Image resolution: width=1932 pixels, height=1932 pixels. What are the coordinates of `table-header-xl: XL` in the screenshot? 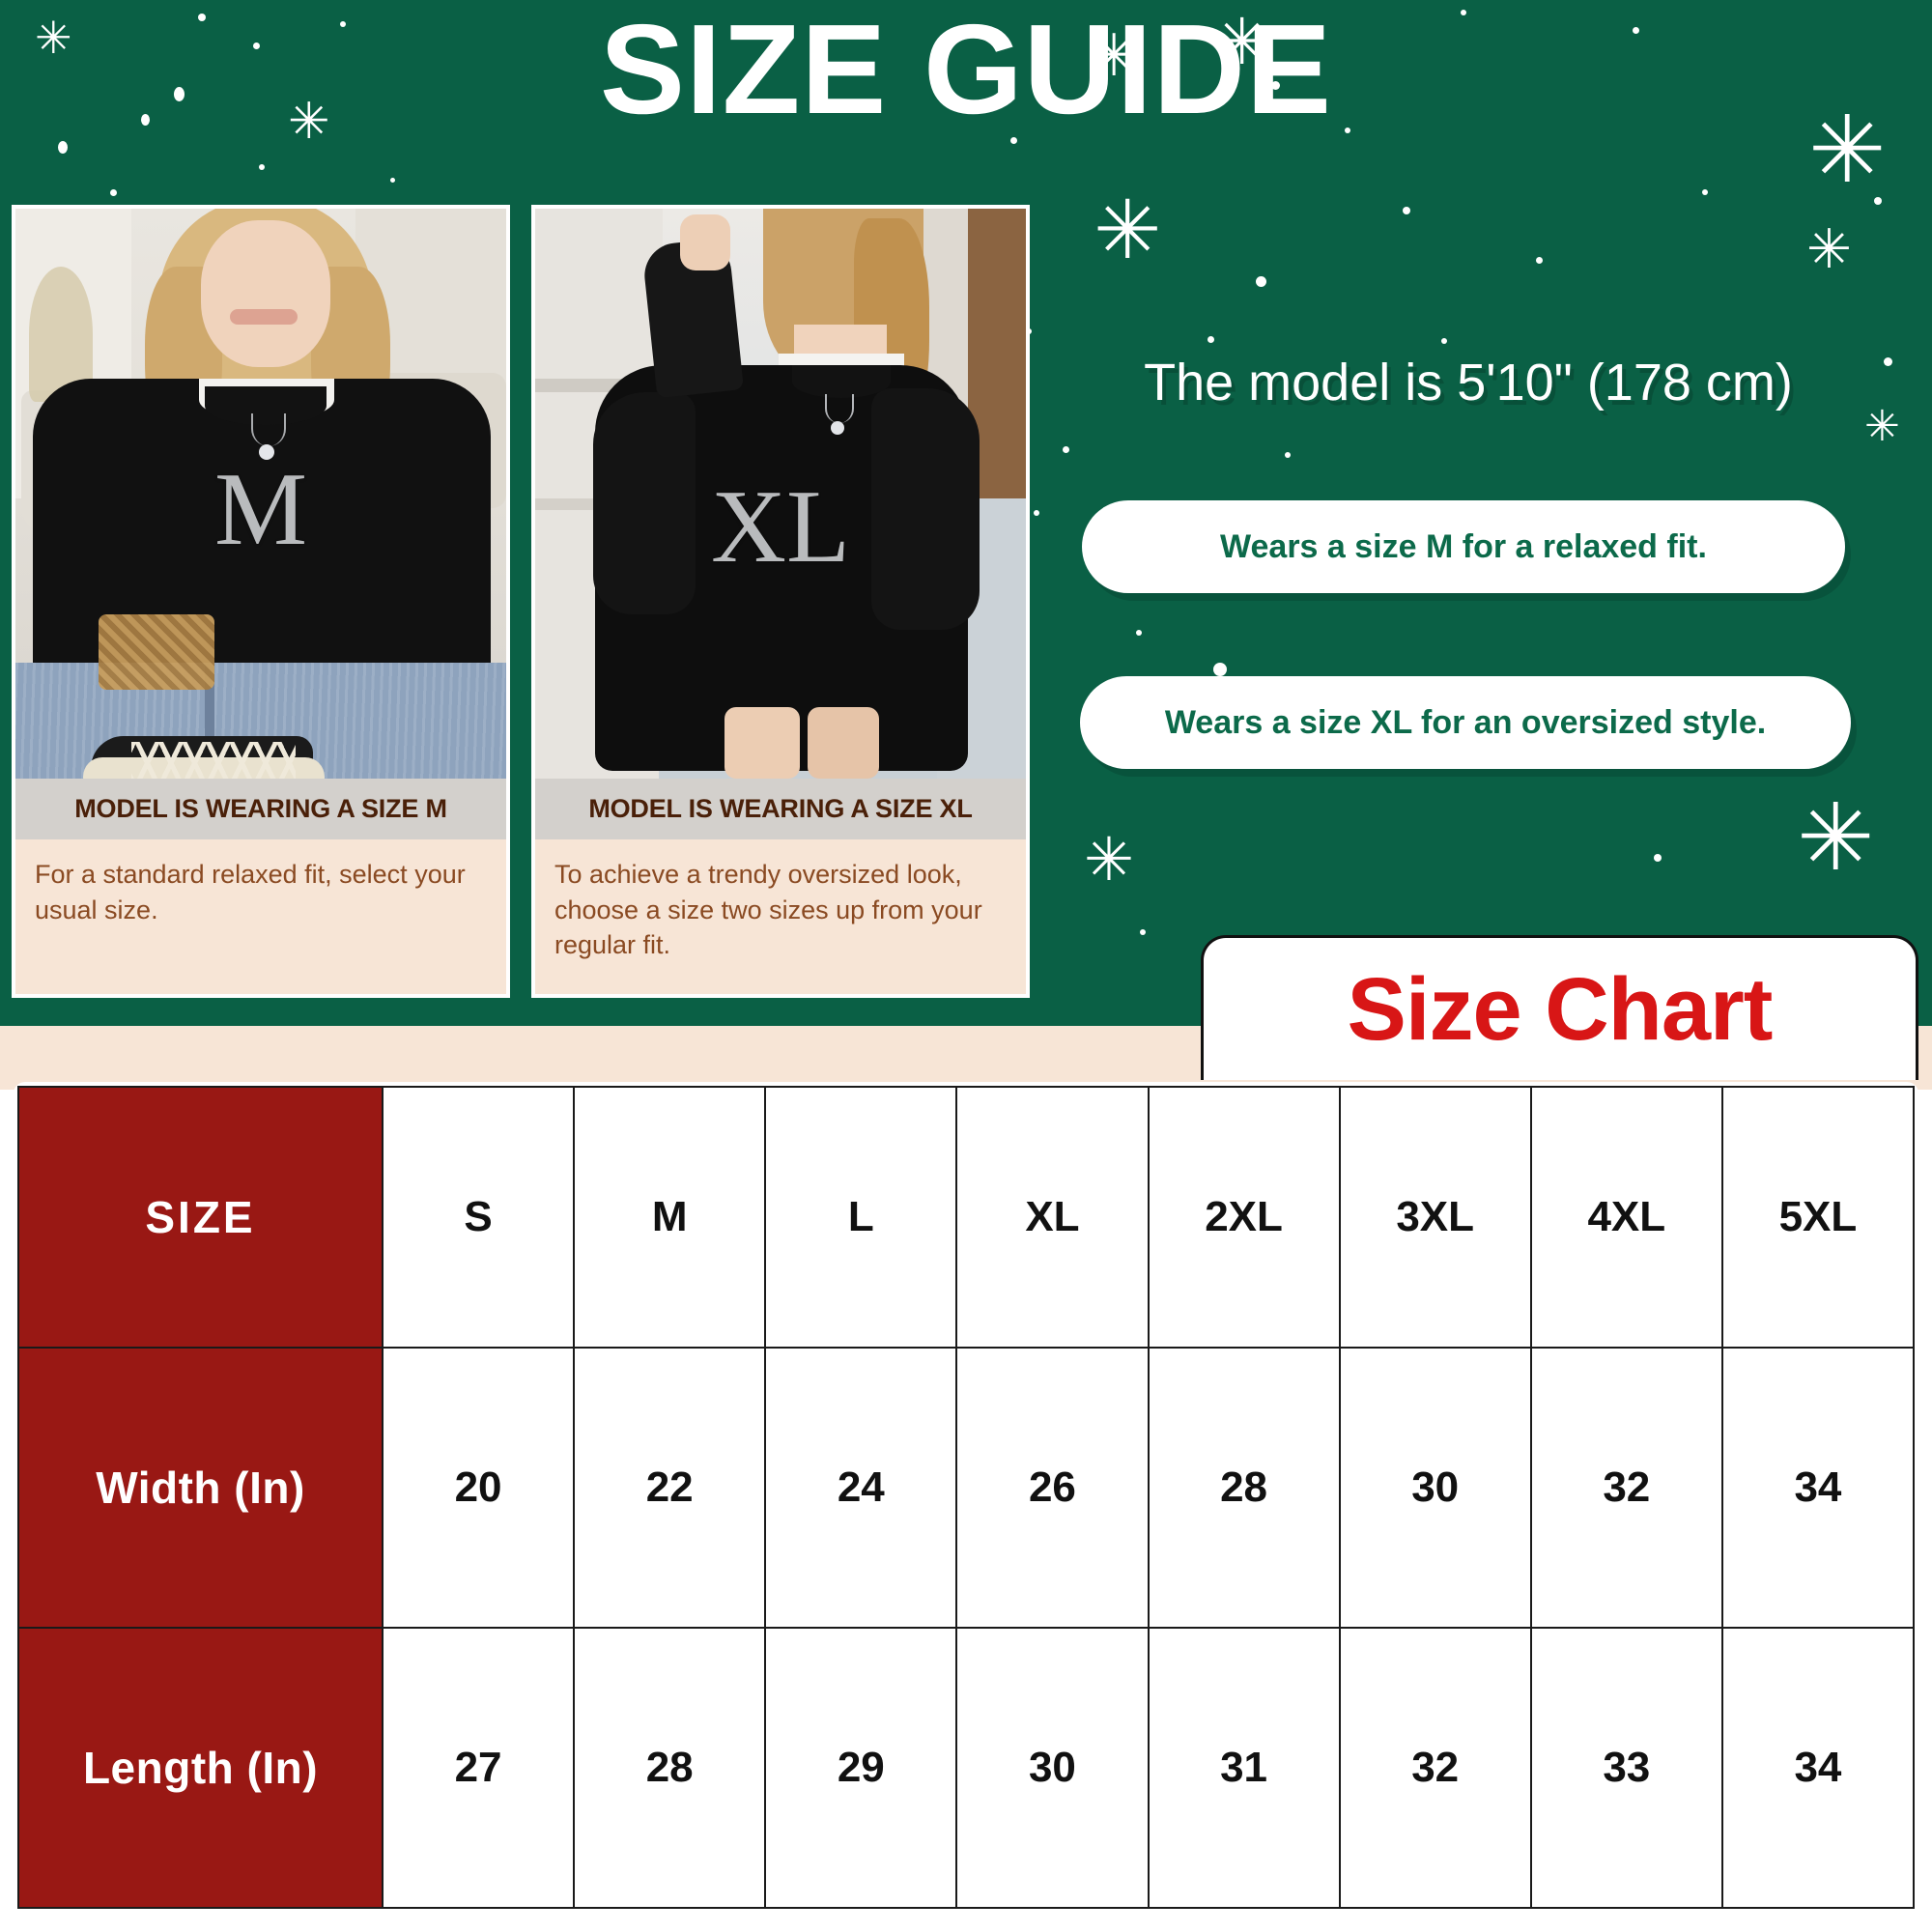 It's located at (1052, 1217).